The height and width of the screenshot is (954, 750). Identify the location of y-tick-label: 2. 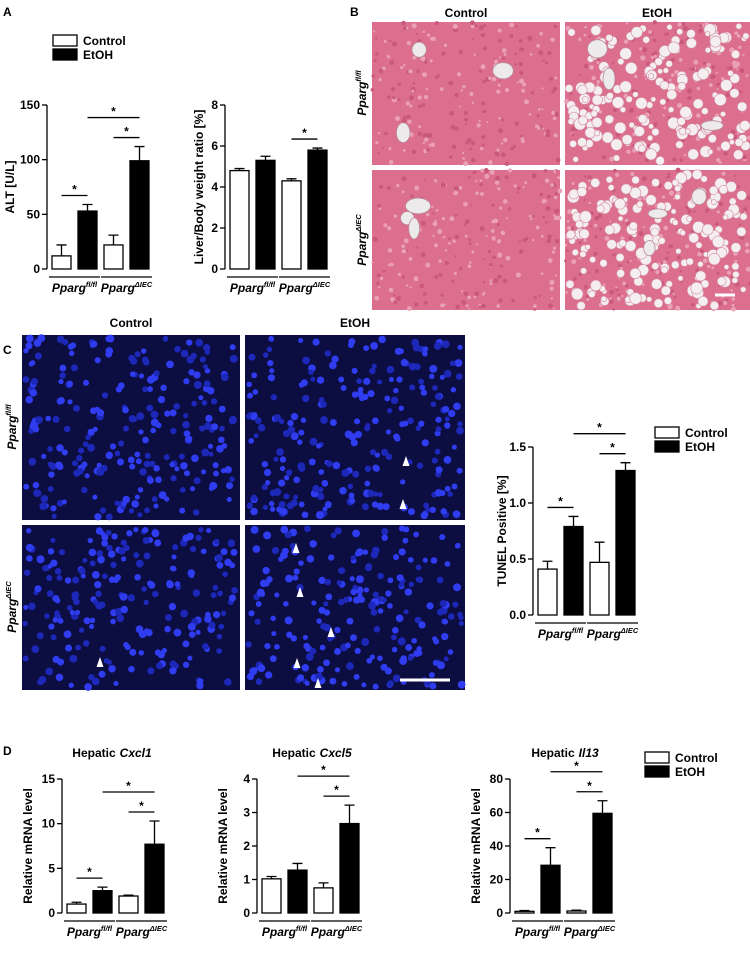
(246, 846).